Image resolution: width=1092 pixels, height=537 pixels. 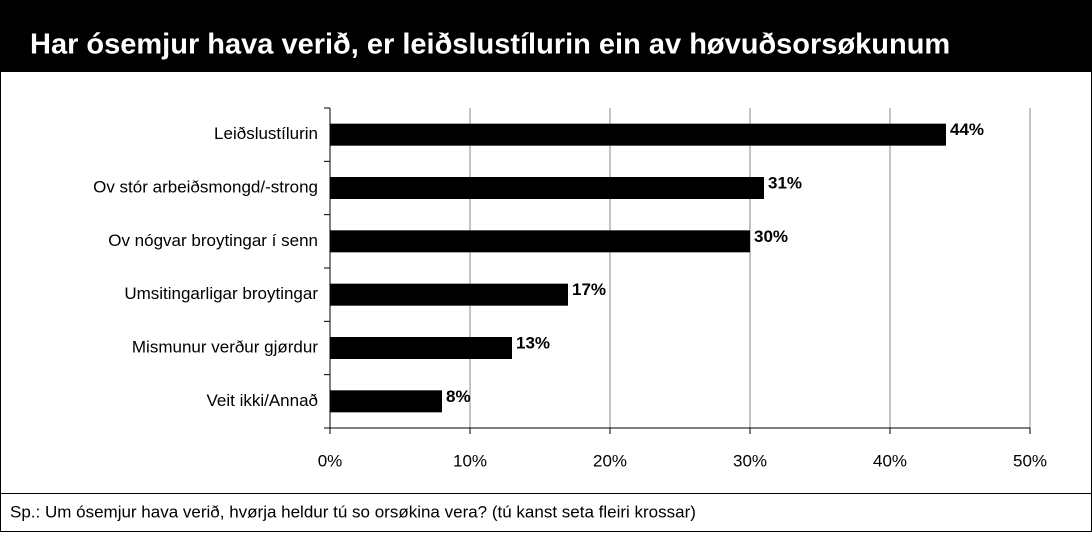 What do you see at coordinates (205, 186) in the screenshot?
I see `y-tick-label: Ov stór arbeiðsmongd/-strong` at bounding box center [205, 186].